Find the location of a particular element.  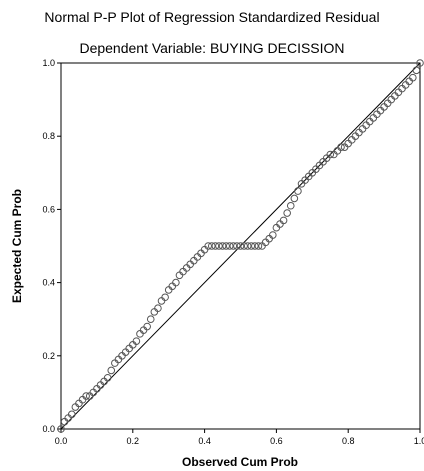

y-tick-label: 0.6 is located at coordinates (48, 209).